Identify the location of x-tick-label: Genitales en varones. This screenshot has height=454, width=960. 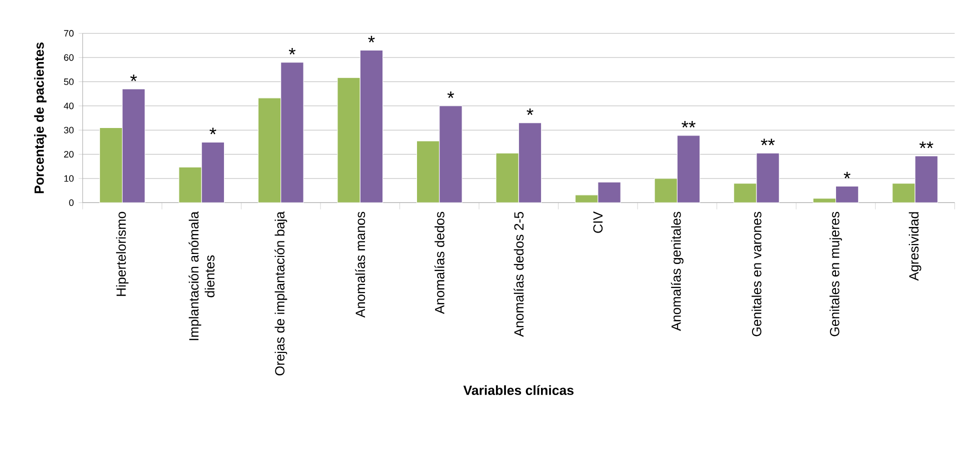
(757, 274).